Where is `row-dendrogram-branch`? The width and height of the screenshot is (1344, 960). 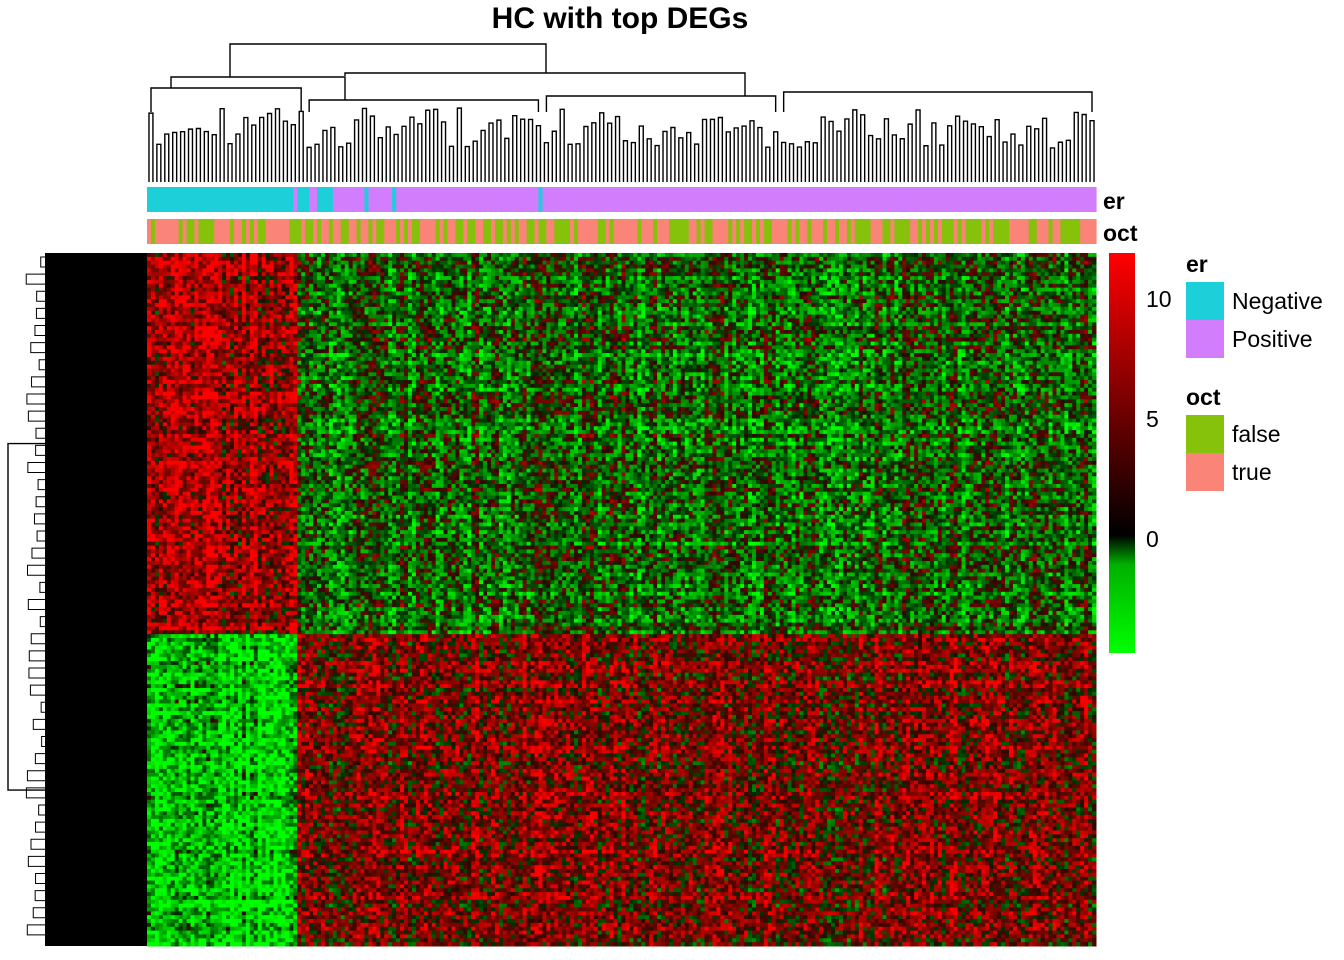 row-dendrogram-branch is located at coordinates (38, 348).